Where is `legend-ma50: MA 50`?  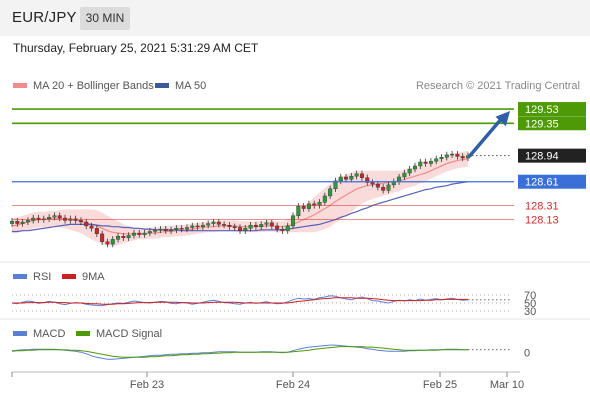
legend-ma50: MA 50 is located at coordinates (180, 86).